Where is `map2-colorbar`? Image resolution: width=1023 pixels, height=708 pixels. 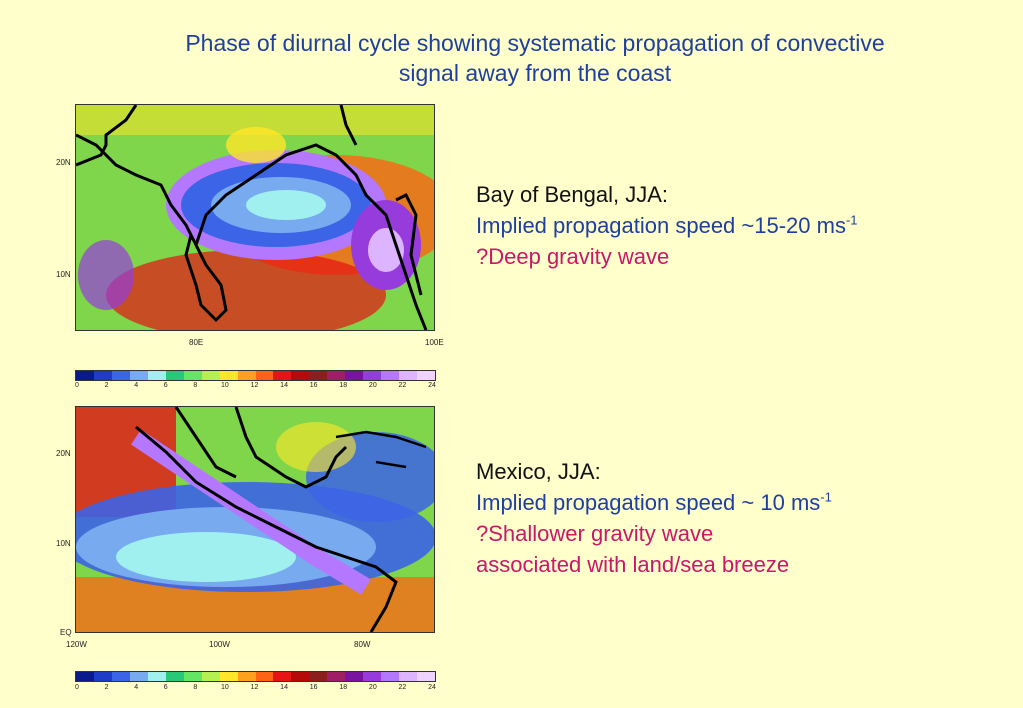 map2-colorbar is located at coordinates (255, 676).